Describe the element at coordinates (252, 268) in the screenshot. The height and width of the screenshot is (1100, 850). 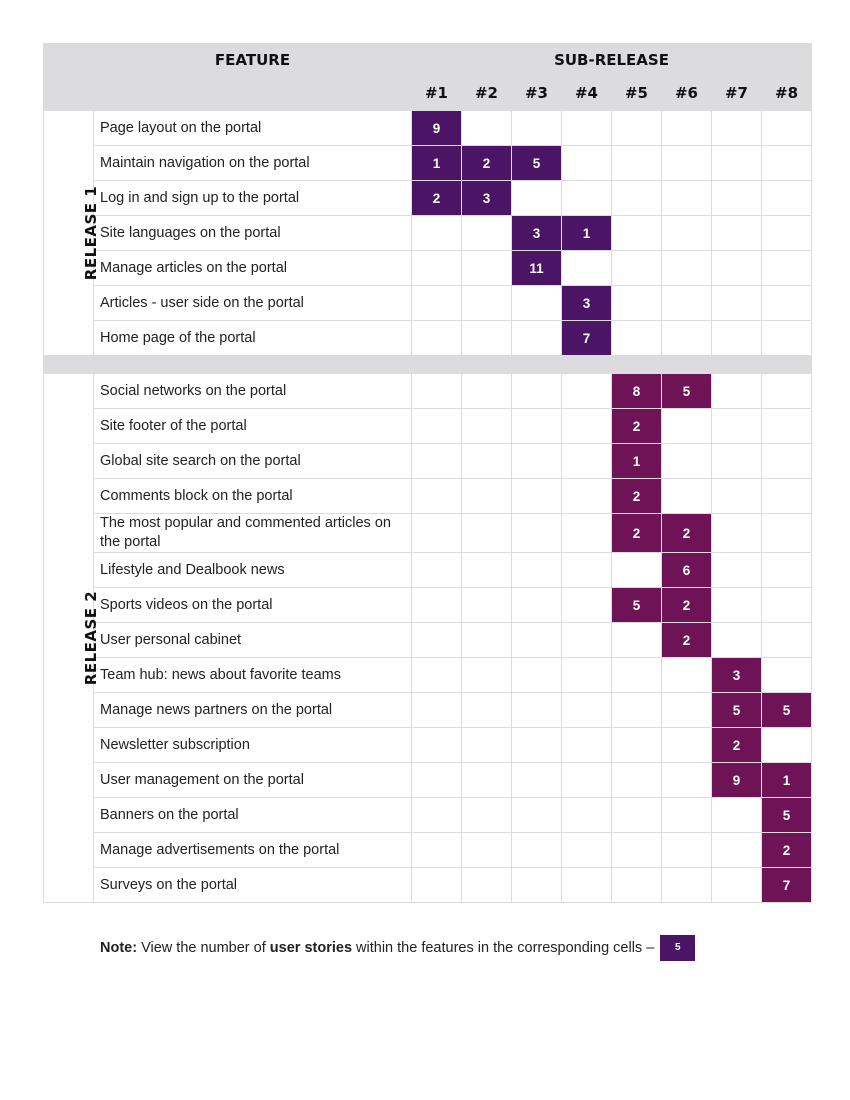
I see `feature-name: Manage articles on the portal` at that location.